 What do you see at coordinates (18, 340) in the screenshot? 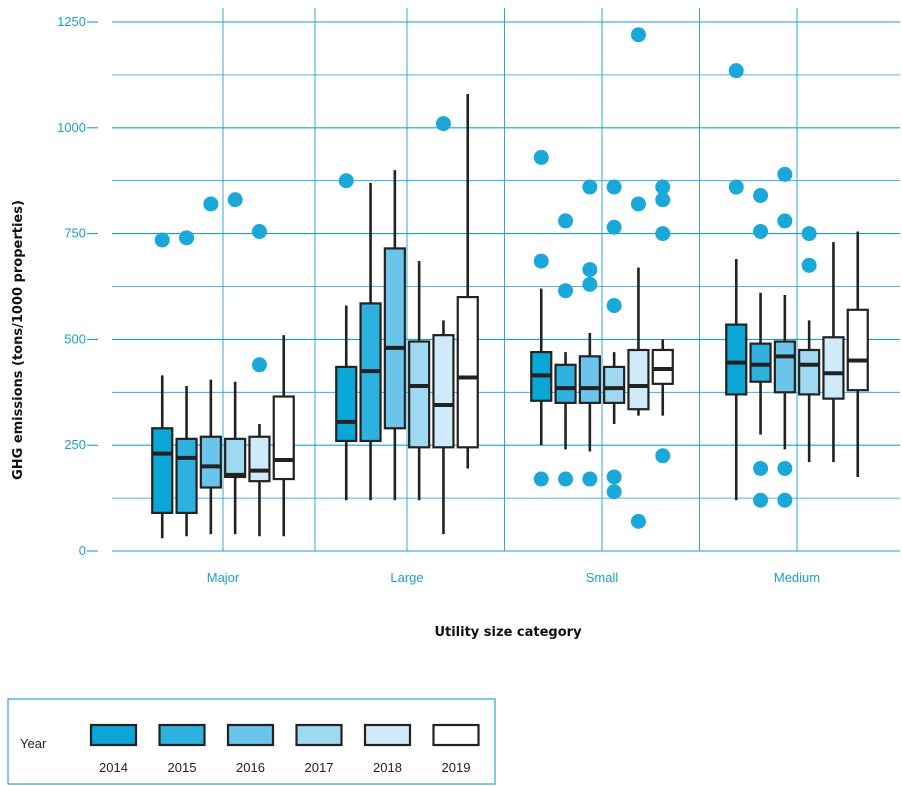
I see `y-axis-title: GHG emissions (tons/1000 properties)` at bounding box center [18, 340].